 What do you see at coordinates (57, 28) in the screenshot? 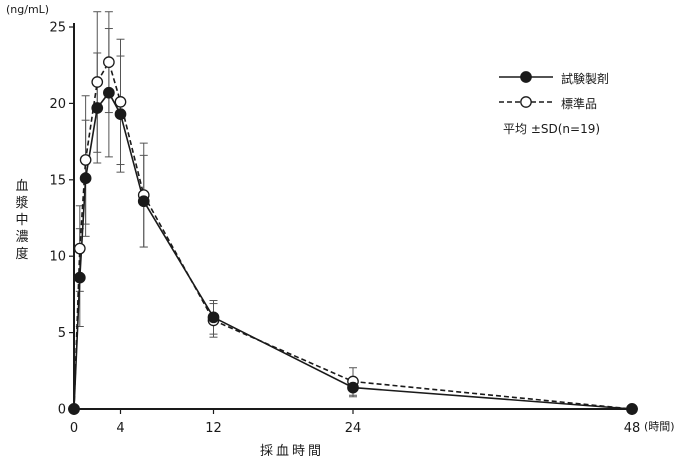
I see `y-tick-label-25: 25` at bounding box center [57, 28].